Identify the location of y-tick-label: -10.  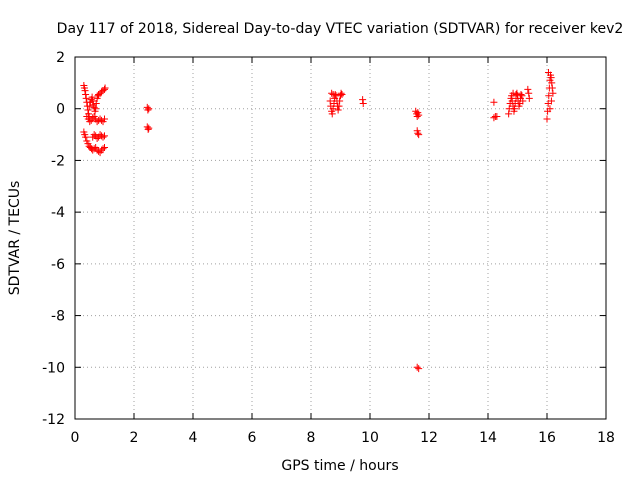
(53, 368).